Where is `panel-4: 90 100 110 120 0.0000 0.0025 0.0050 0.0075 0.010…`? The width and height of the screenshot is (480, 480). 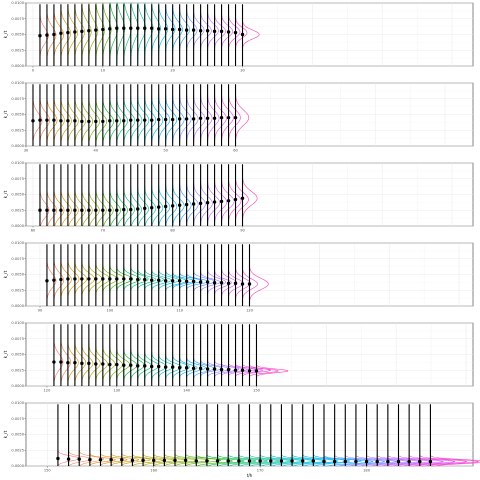
panel-4: 90 100 110 120 0.0000 0.0025 0.0050 0.0075 0.010… is located at coordinates (238, 277).